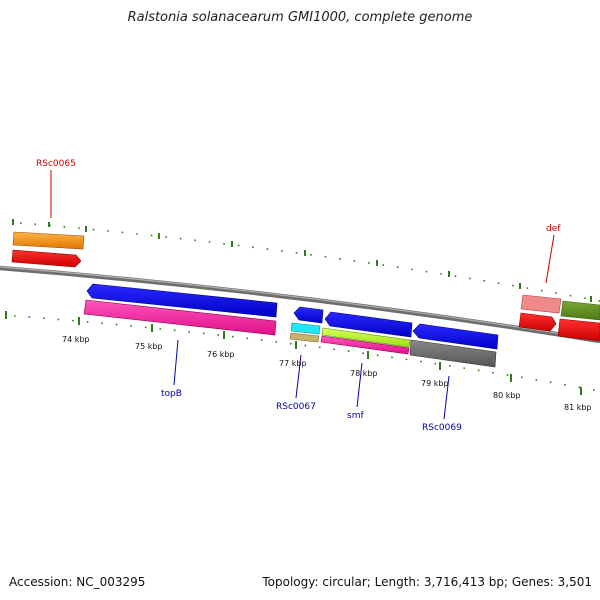 The width and height of the screenshot is (600, 600). What do you see at coordinates (368, 324) in the screenshot?
I see `gene-smf-arrow` at bounding box center [368, 324].